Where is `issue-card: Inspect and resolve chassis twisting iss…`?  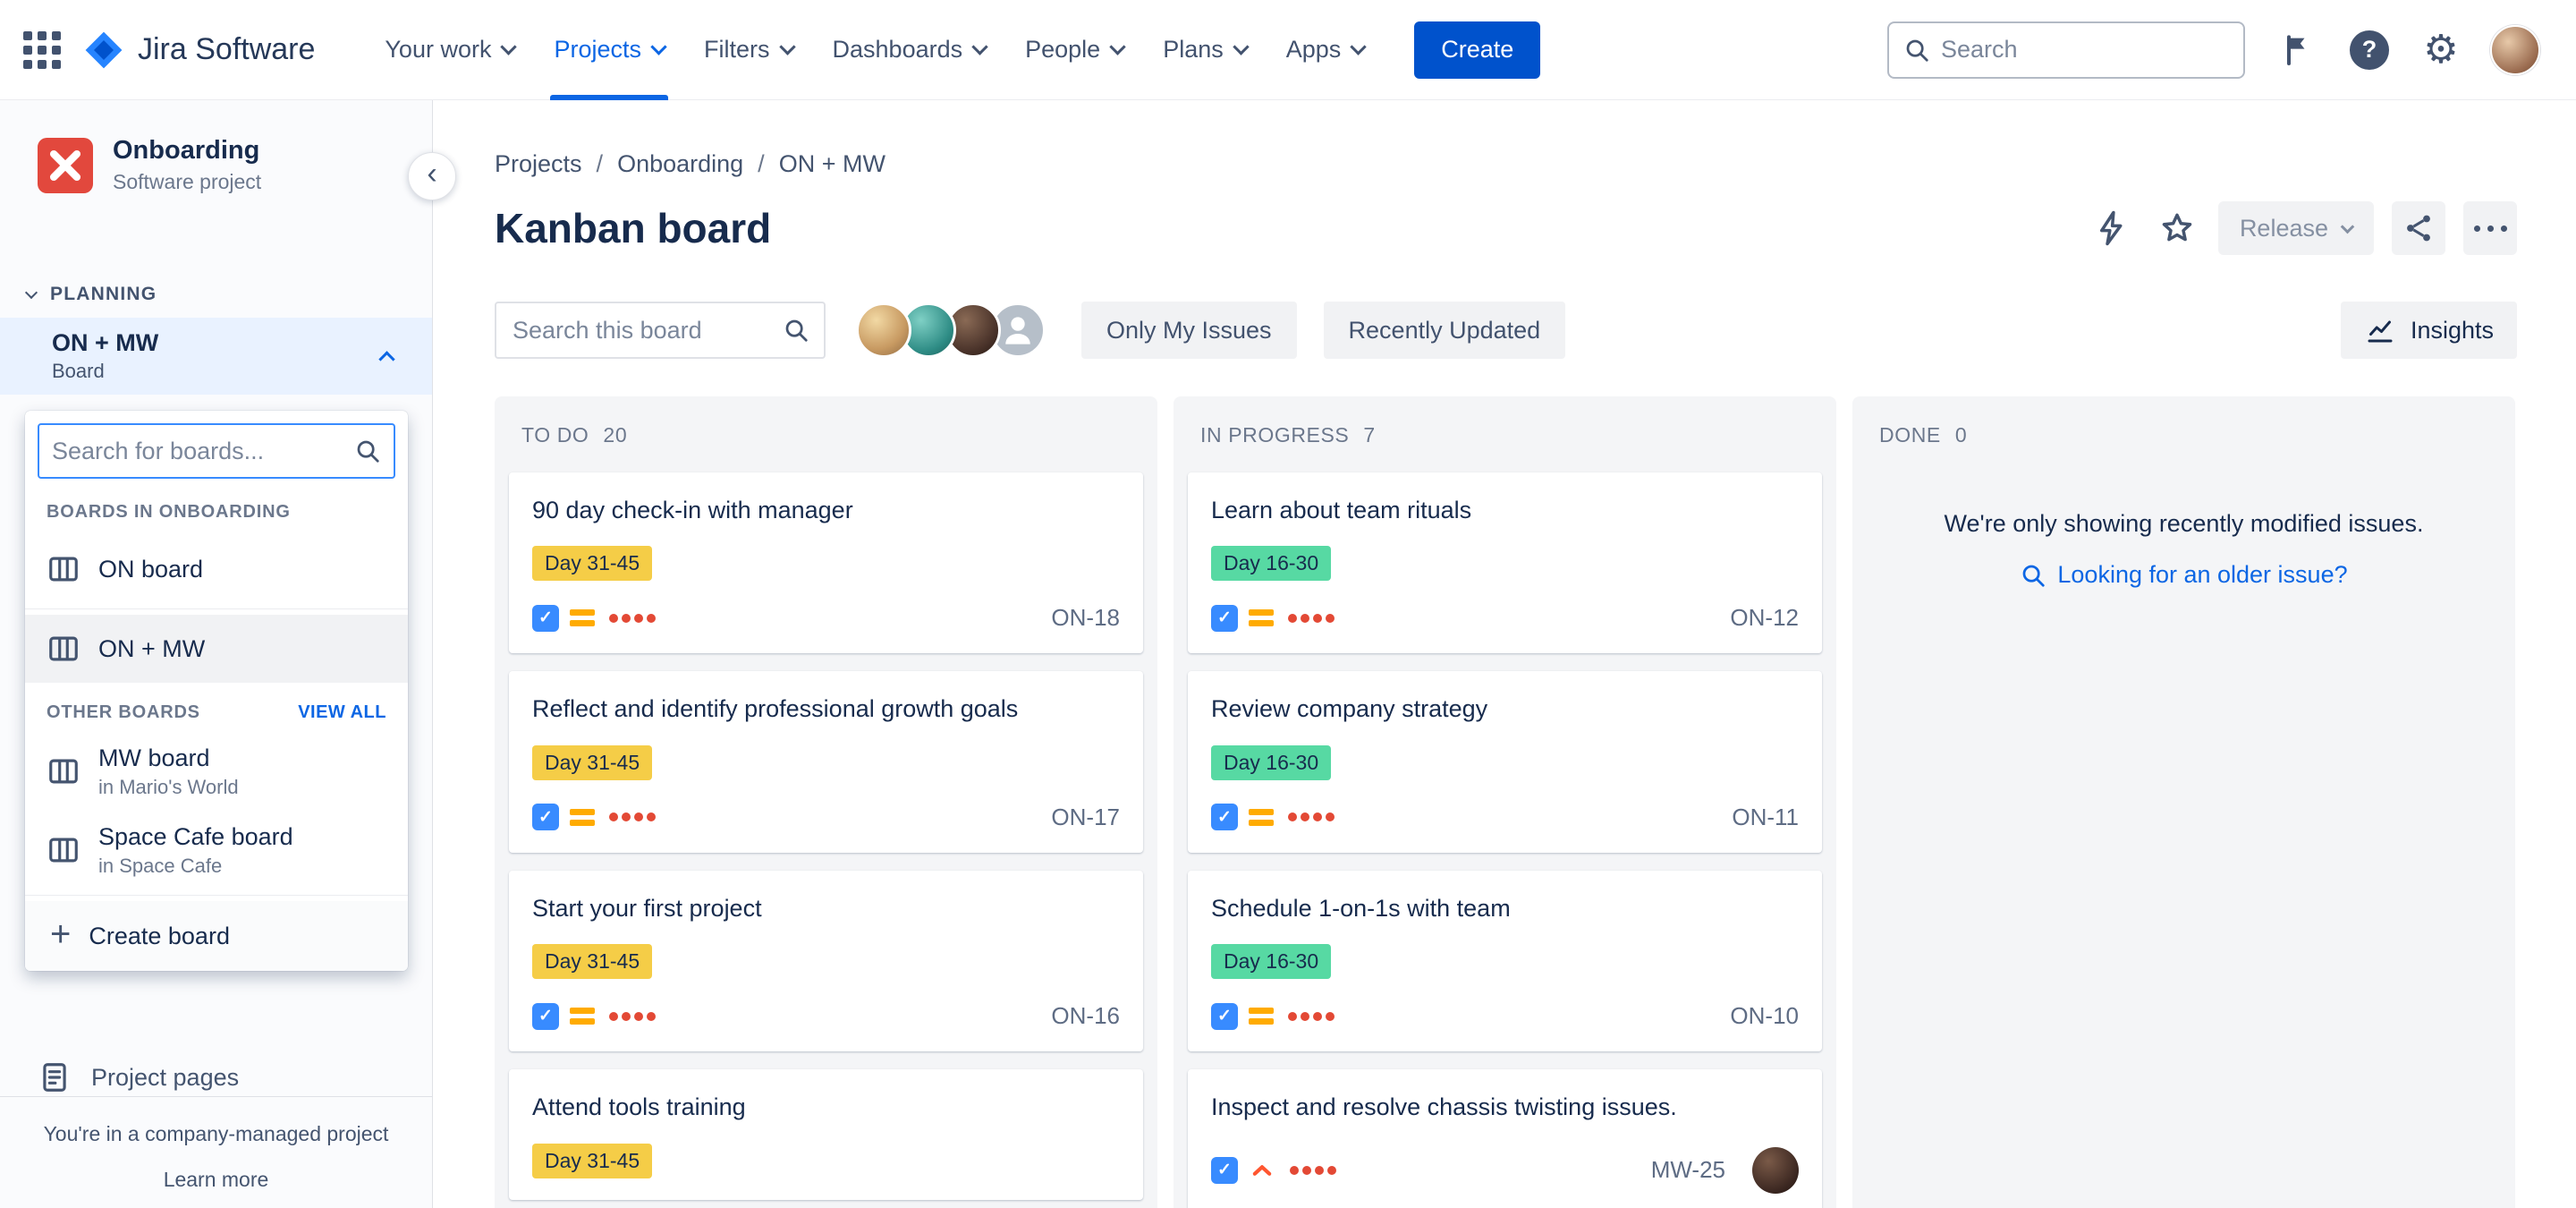 issue-card: Inspect and resolve chassis twisting iss… is located at coordinates (1505, 1138).